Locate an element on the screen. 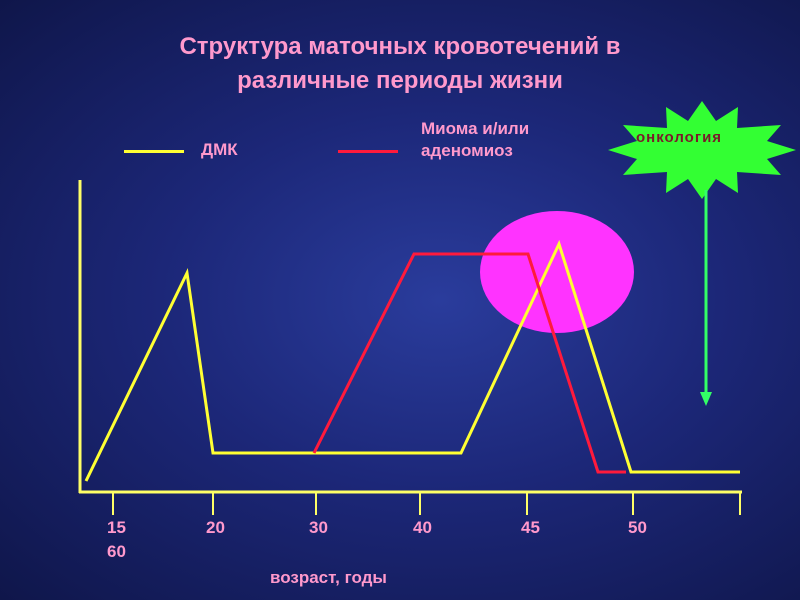  legend-dmk-label: ДМК is located at coordinates (219, 149).